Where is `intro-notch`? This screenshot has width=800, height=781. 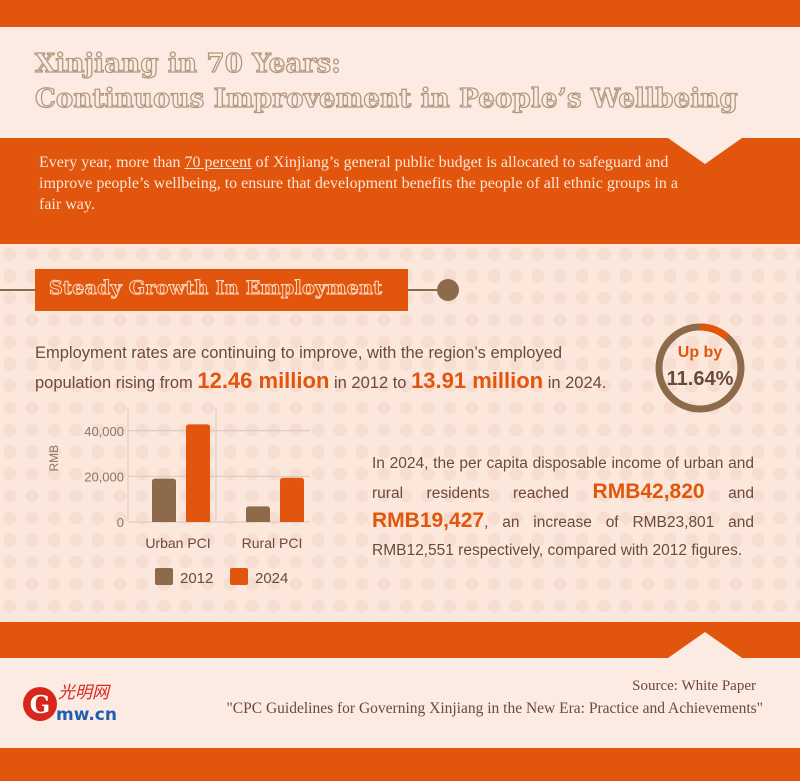 intro-notch is located at coordinates (705, 151).